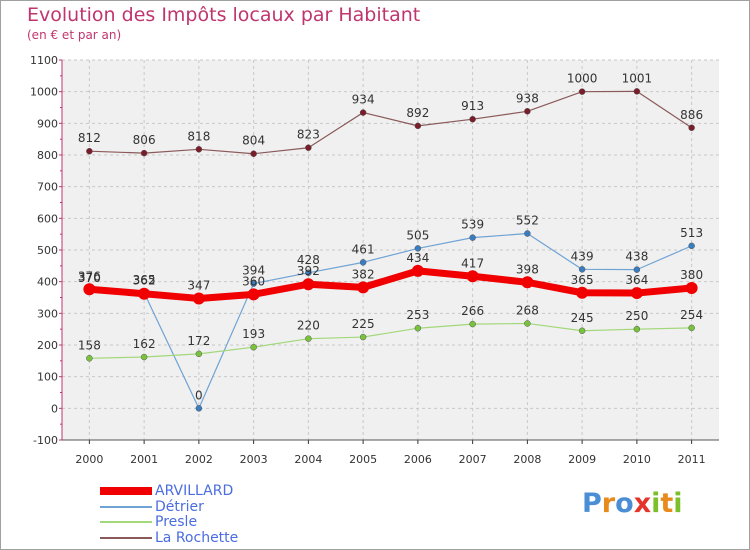 The image size is (750, 550). I want to click on y-tick-label: 0, so click(54, 408).